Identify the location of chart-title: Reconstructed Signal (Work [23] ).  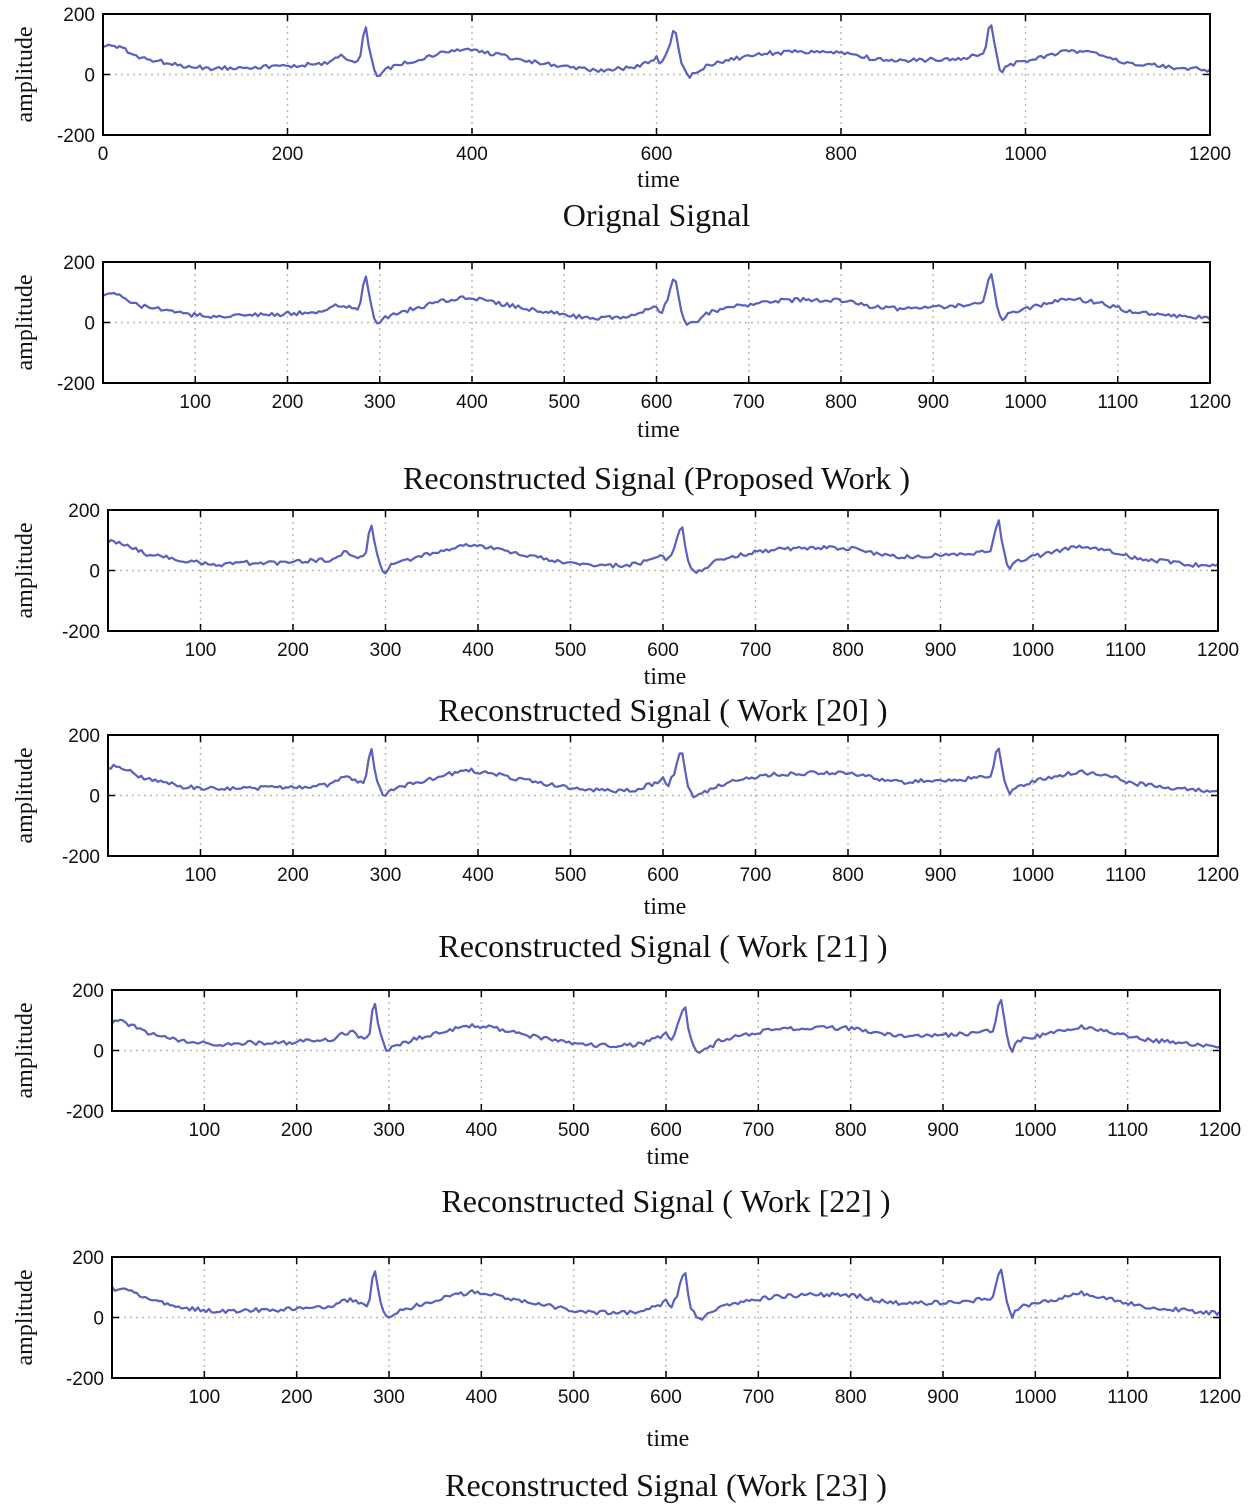
(666, 1485).